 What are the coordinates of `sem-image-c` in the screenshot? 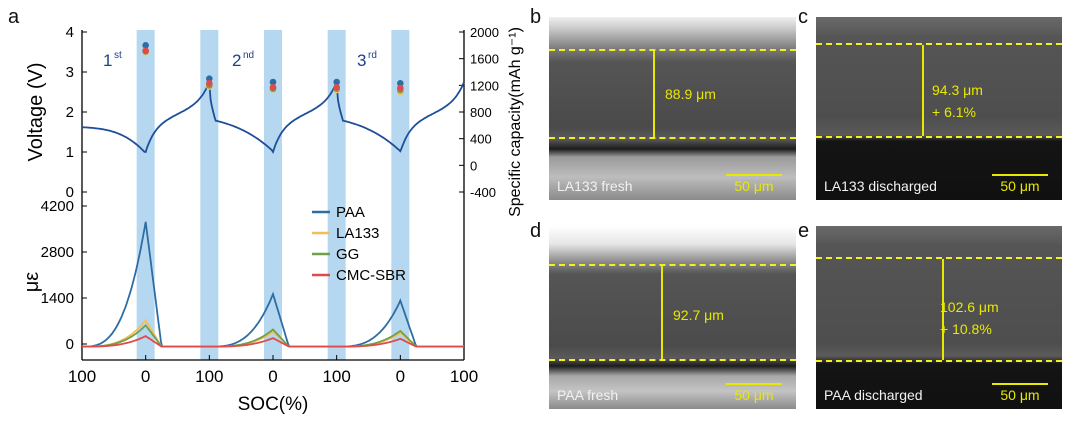 It's located at (939, 108).